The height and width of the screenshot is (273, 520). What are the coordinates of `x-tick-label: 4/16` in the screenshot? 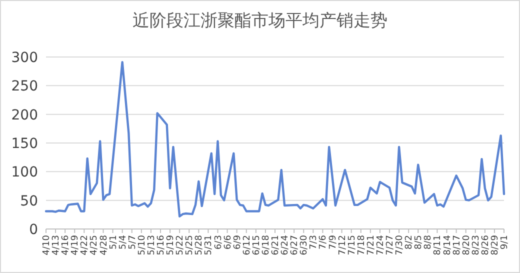 It's located at (66, 245).